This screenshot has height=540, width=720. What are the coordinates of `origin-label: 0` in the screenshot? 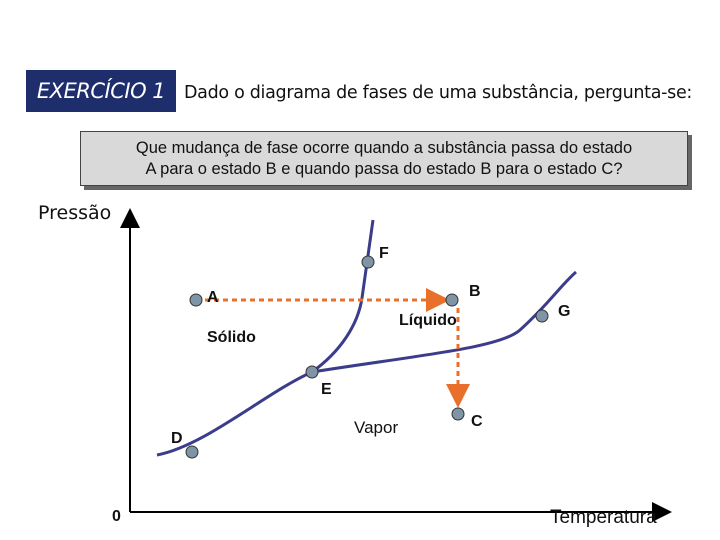 It's located at (116, 516).